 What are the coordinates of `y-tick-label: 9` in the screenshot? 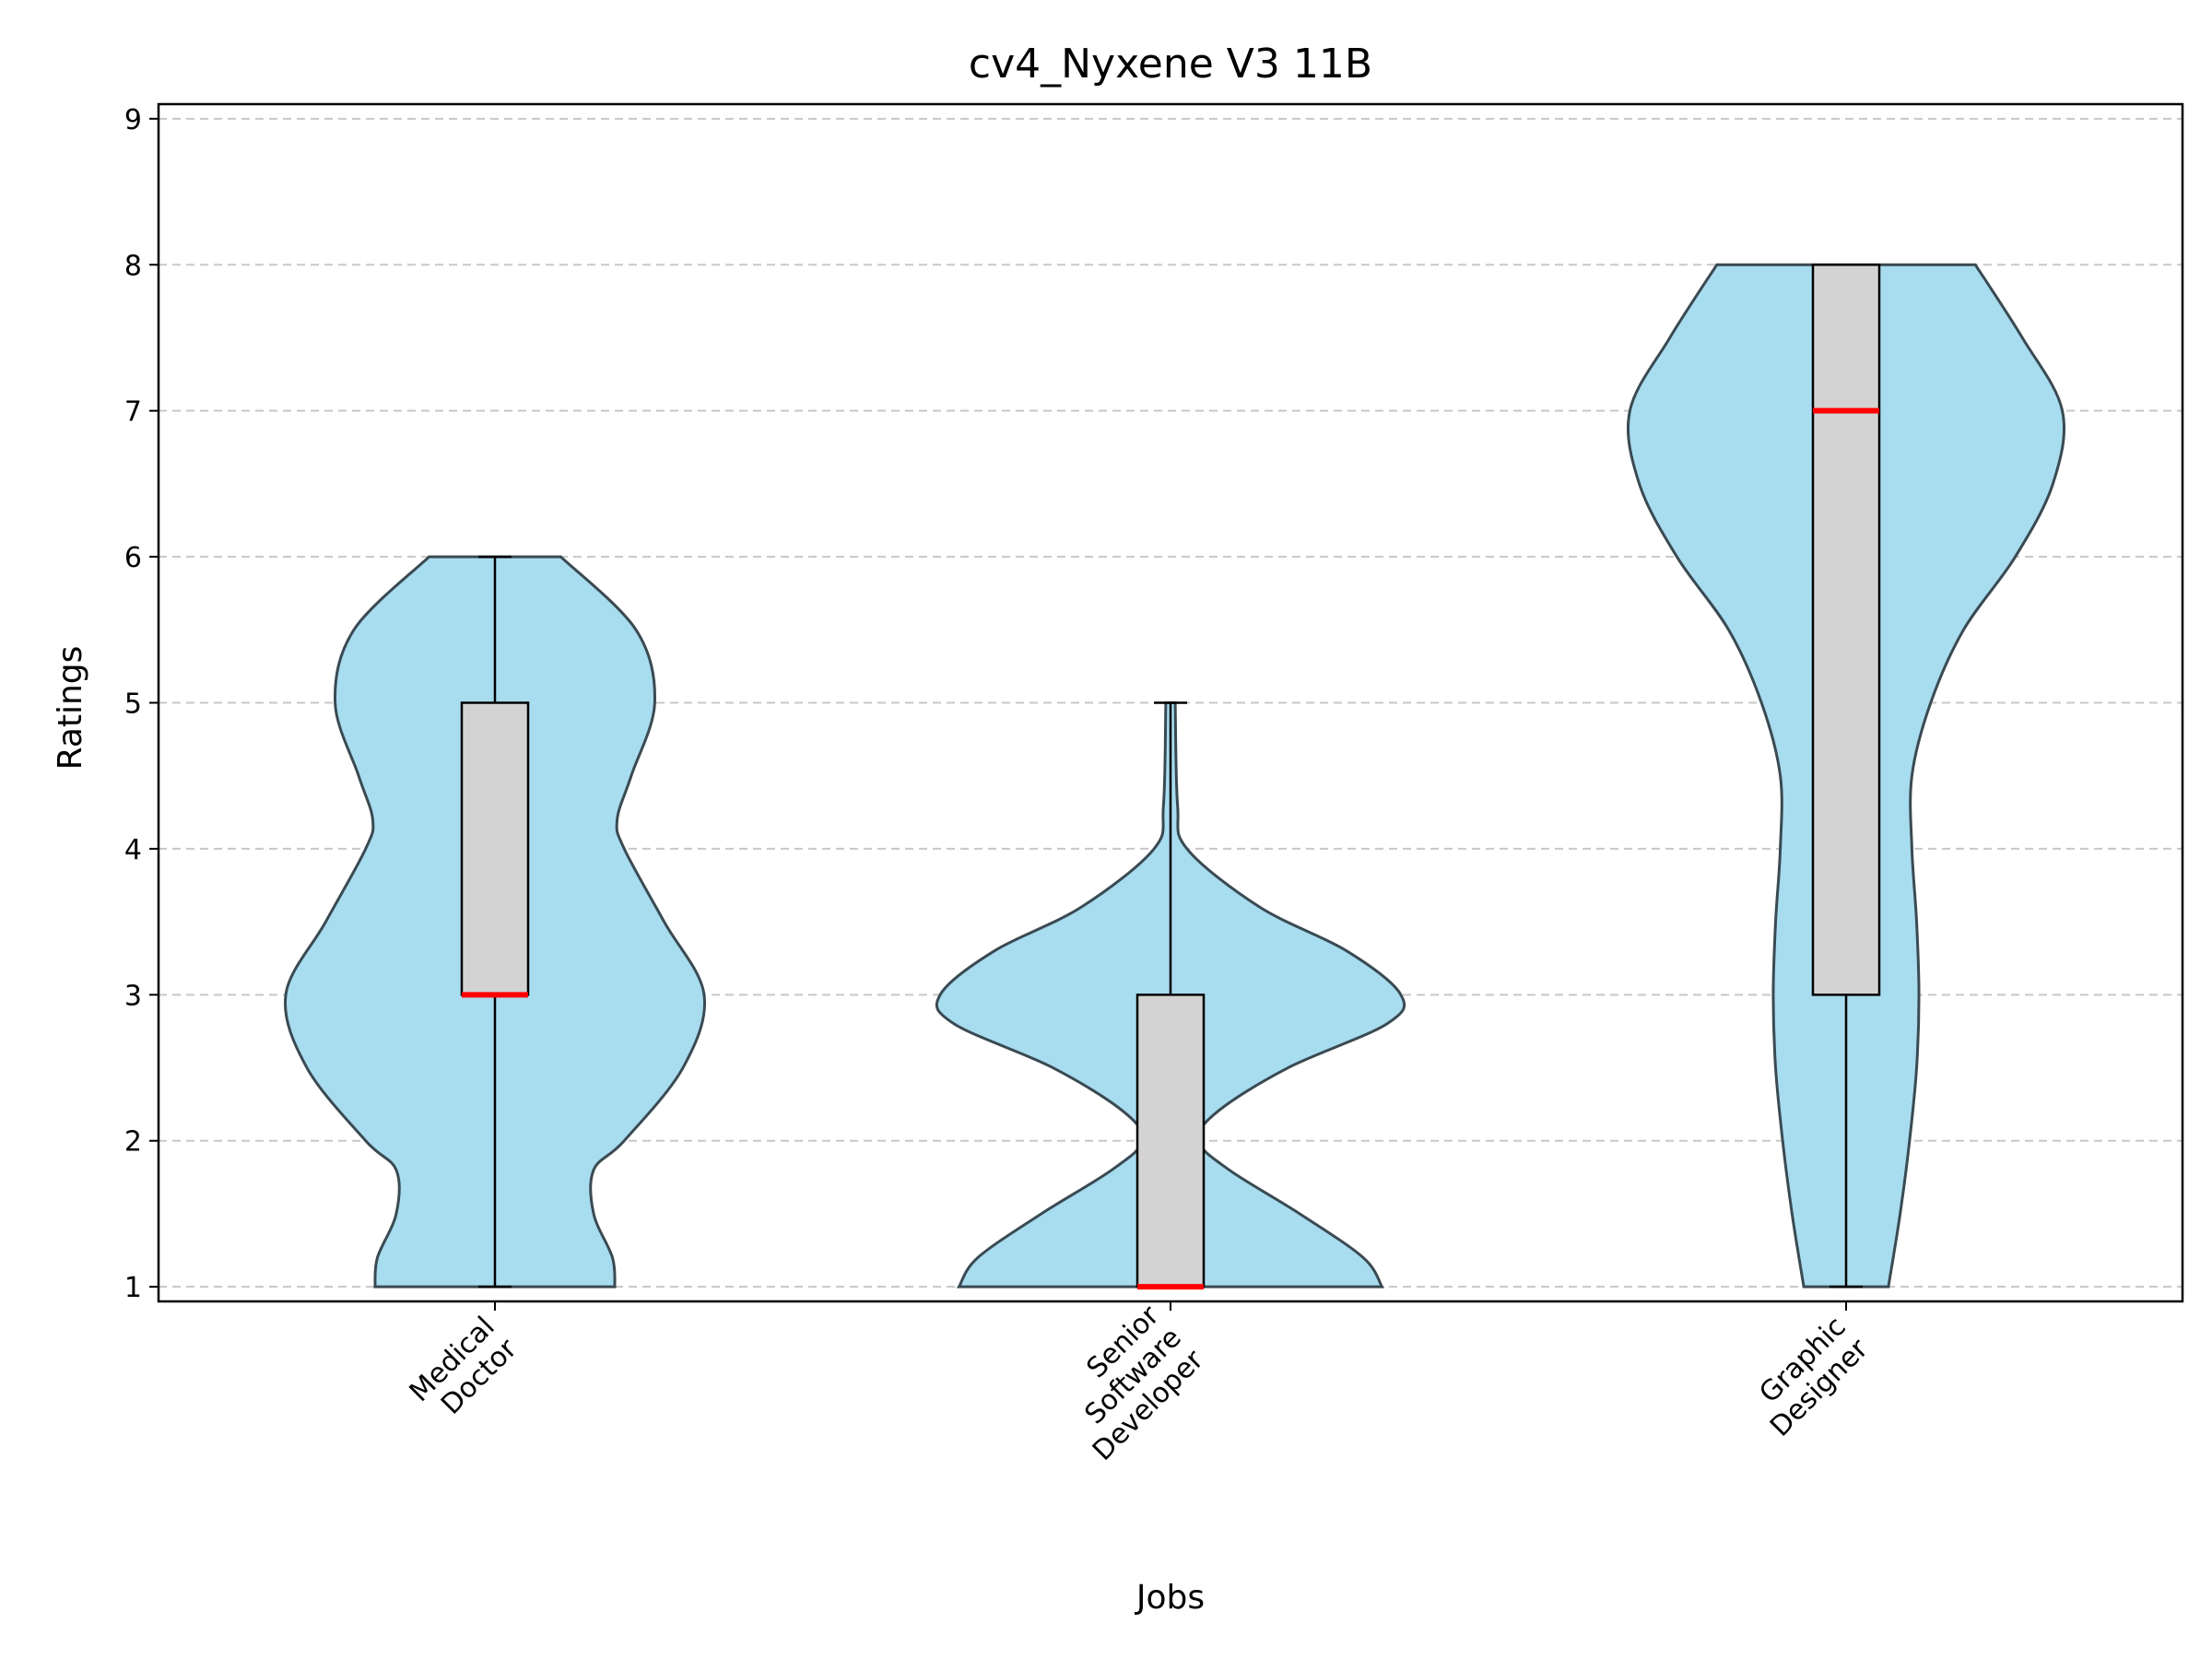 It's located at (133, 120).